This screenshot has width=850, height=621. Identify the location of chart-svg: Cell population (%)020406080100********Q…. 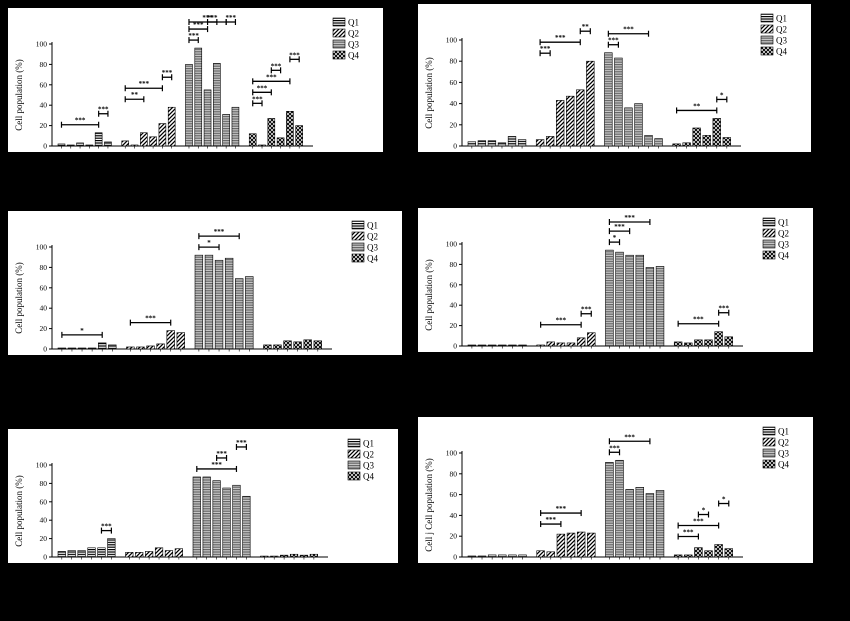
(196, 287).